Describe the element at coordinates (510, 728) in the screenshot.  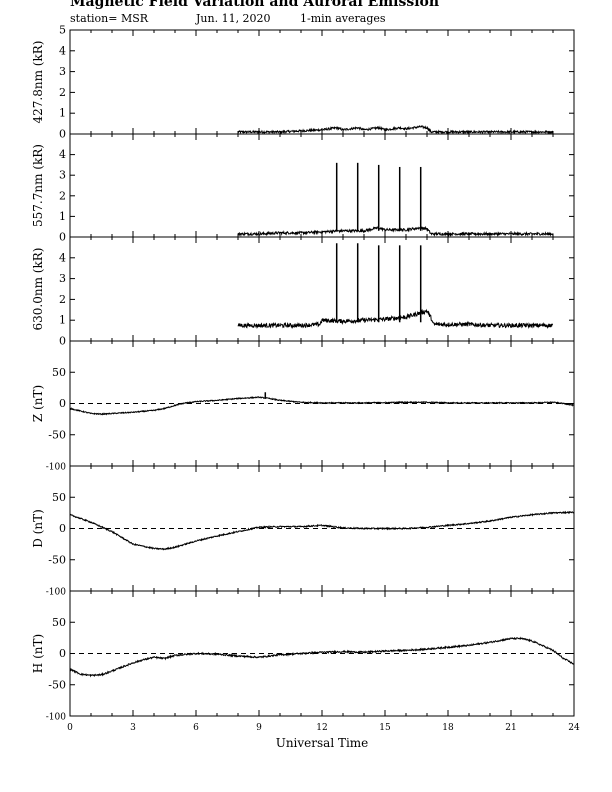
I see `x-tick-label: 21` at that location.